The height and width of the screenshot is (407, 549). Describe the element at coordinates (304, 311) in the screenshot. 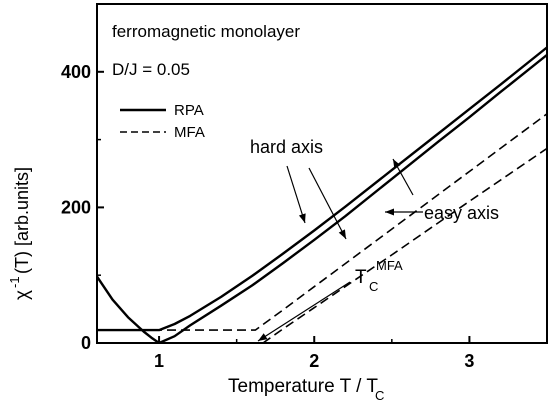

I see `tc-mfa-arrow` at that location.